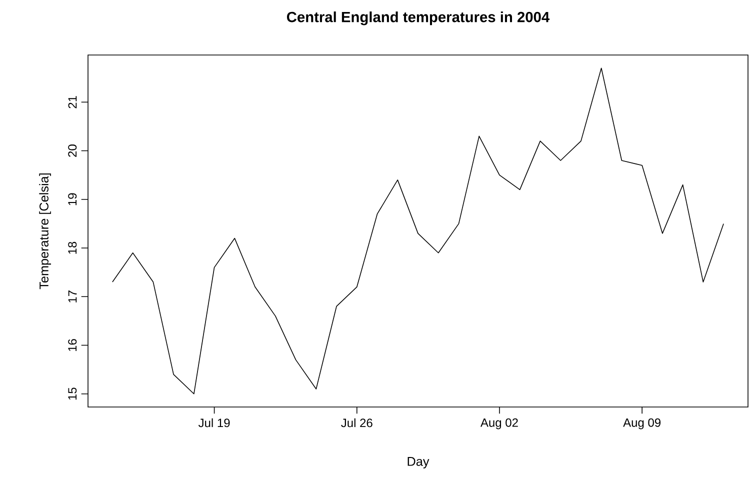 The width and height of the screenshot is (751, 489). Describe the element at coordinates (72, 296) in the screenshot. I see `y-tick-label: 17` at that location.